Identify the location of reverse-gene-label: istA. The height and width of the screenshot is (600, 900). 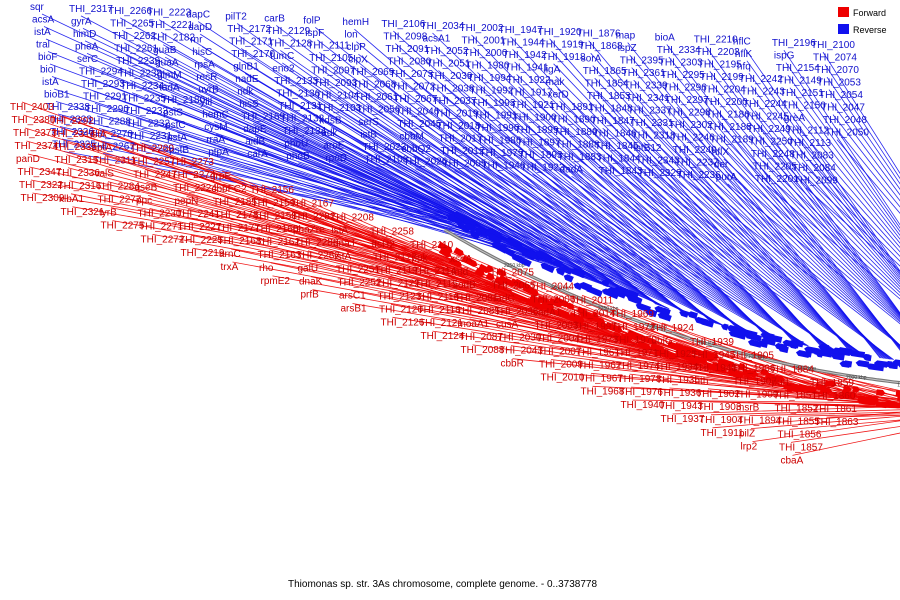
(50, 82).